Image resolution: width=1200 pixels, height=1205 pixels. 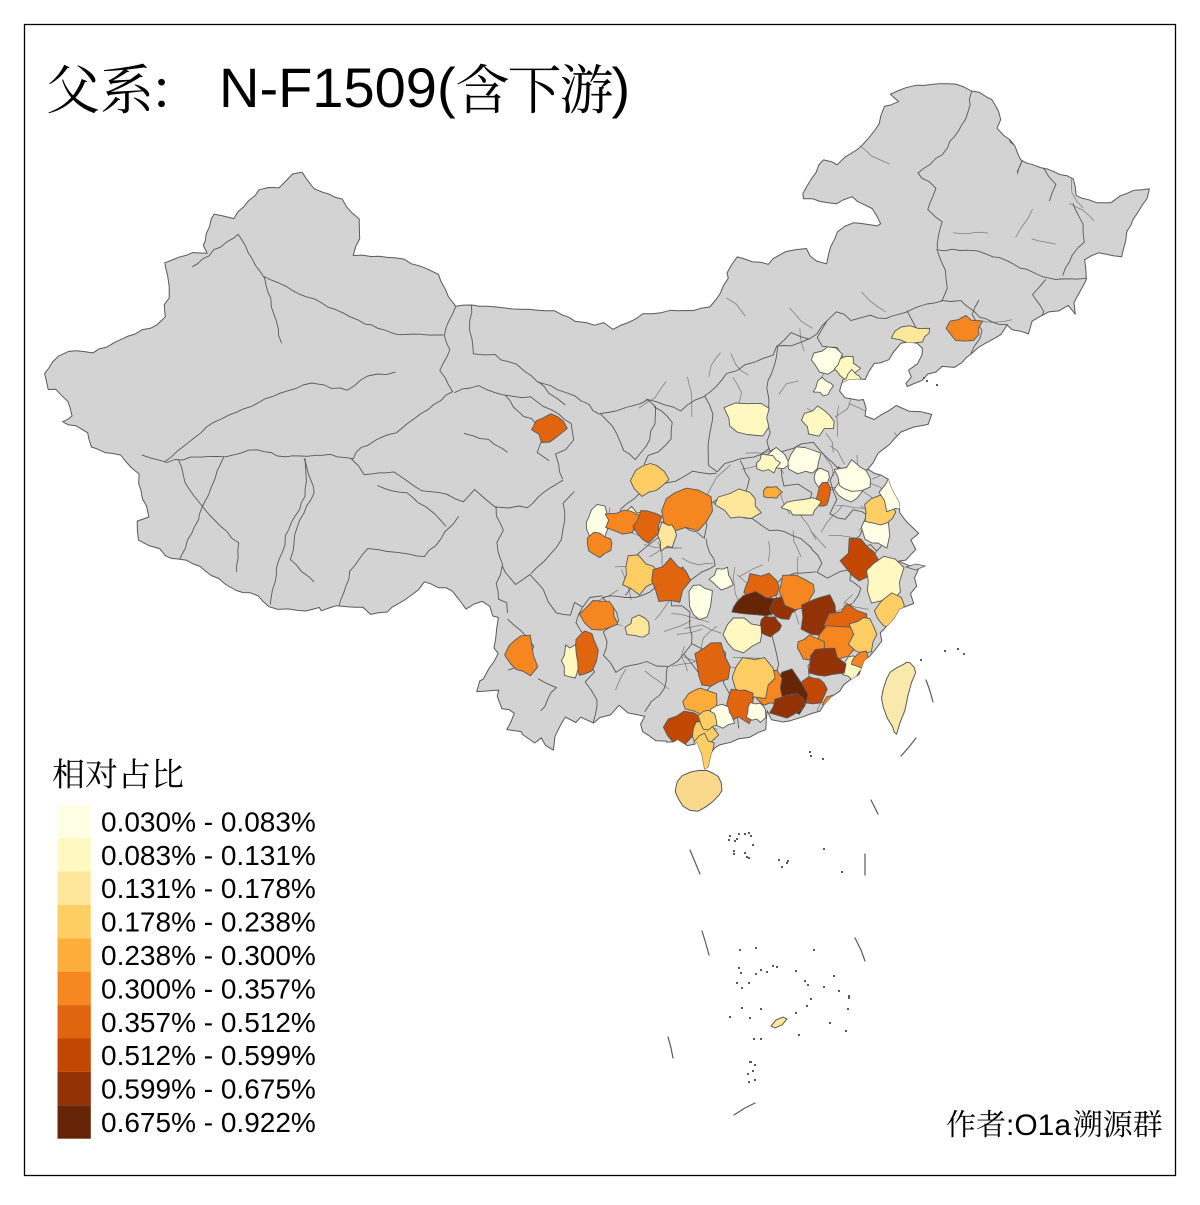 I want to click on svg-text: 0.512% - 0.599%, so click(x=208, y=1055).